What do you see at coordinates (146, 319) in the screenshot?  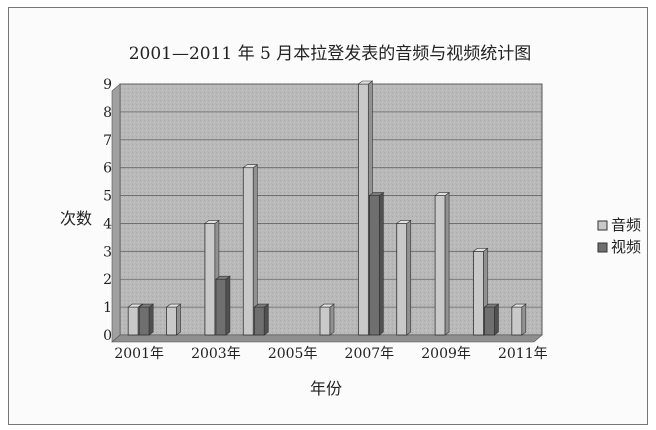 I see `bar-video-2001年` at bounding box center [146, 319].